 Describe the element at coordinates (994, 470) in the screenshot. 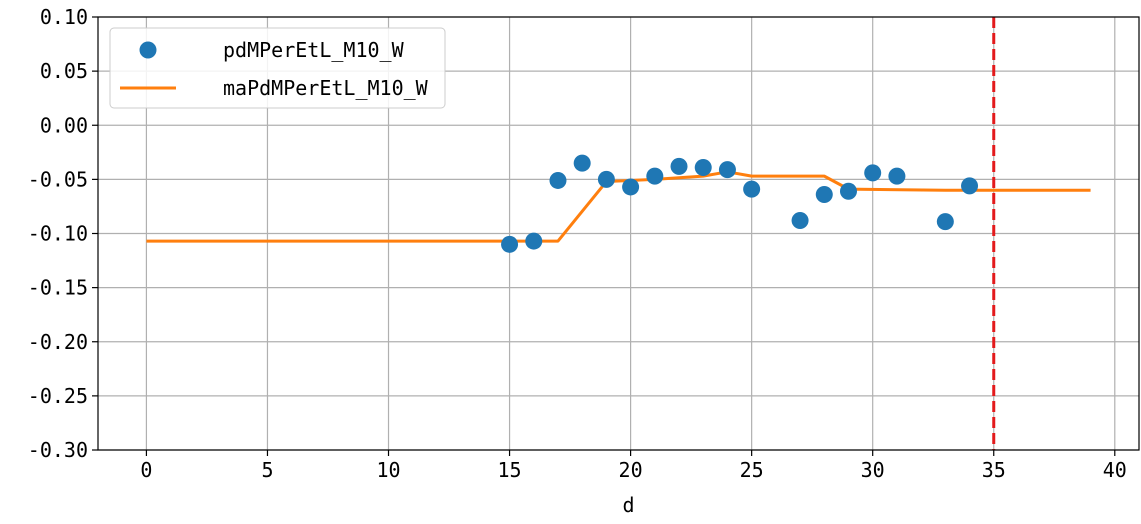

I see `x-tick-label: 35` at that location.